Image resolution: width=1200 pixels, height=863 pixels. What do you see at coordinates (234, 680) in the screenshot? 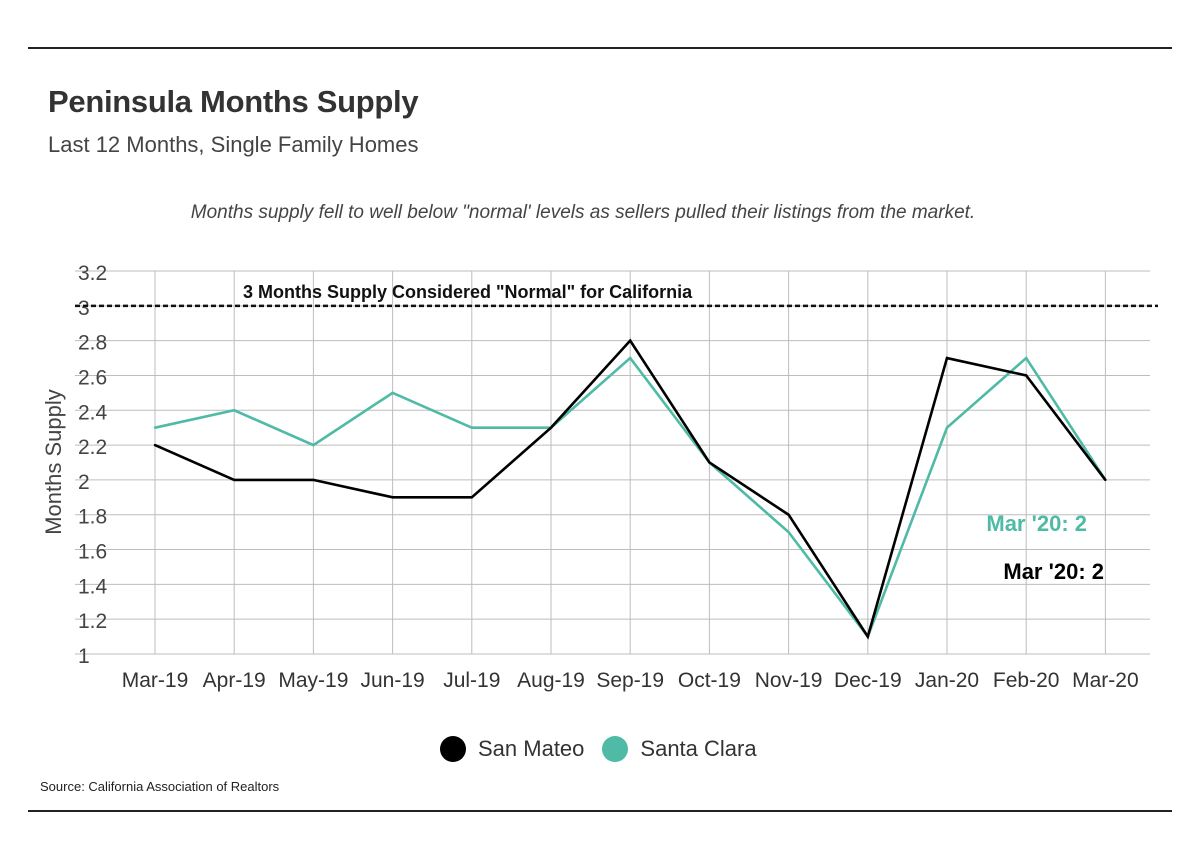
I see `x-tick-label: Apr-19` at bounding box center [234, 680].